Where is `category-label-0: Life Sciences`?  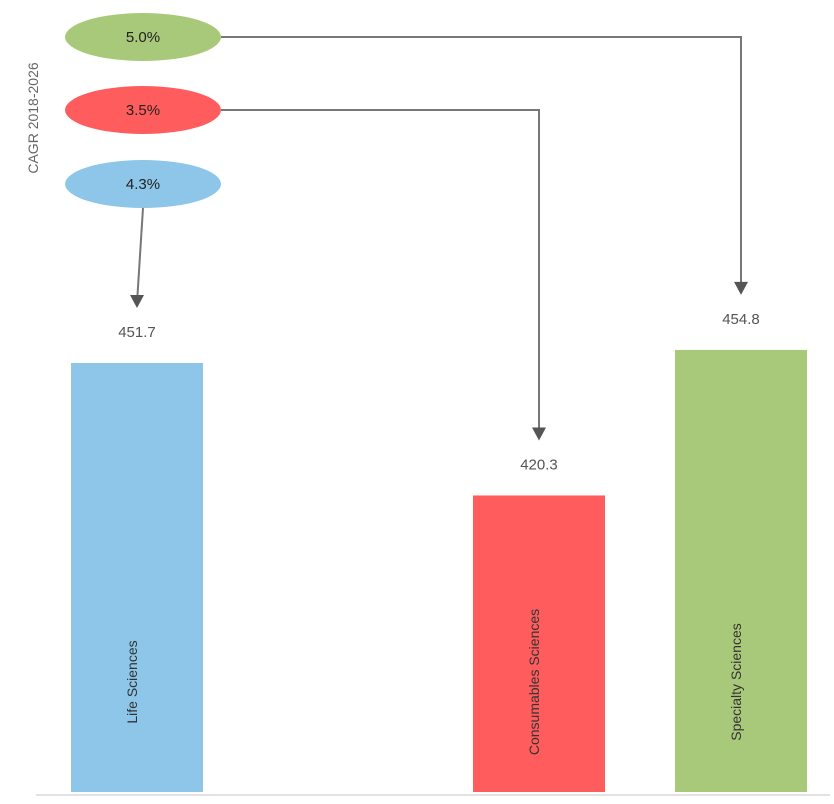
category-label-0: Life Sciences is located at coordinates (132, 681).